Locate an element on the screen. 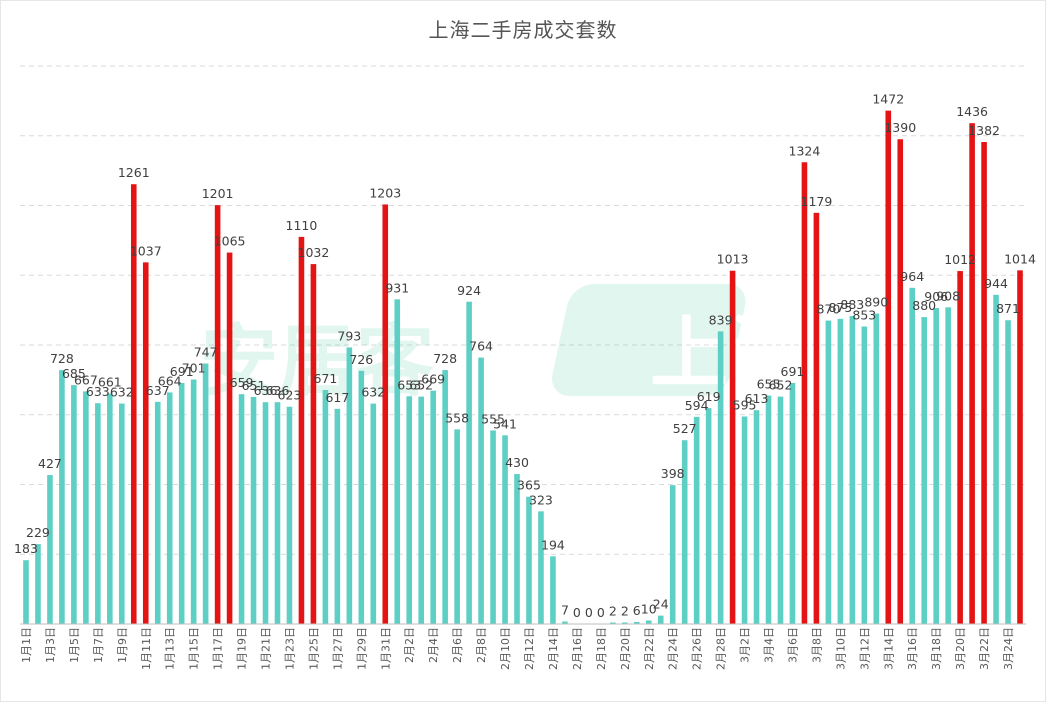  bar-2月25日 is located at coordinates (684, 532).